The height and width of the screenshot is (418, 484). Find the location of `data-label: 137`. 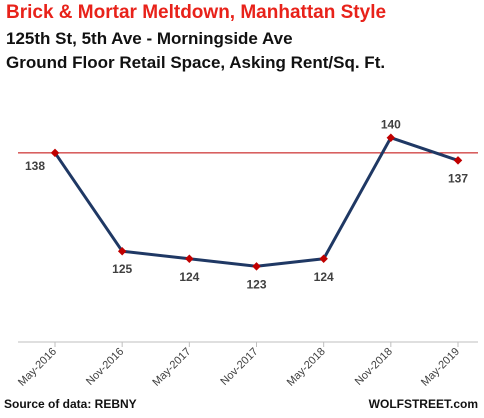

data-label: 137 is located at coordinates (458, 178).